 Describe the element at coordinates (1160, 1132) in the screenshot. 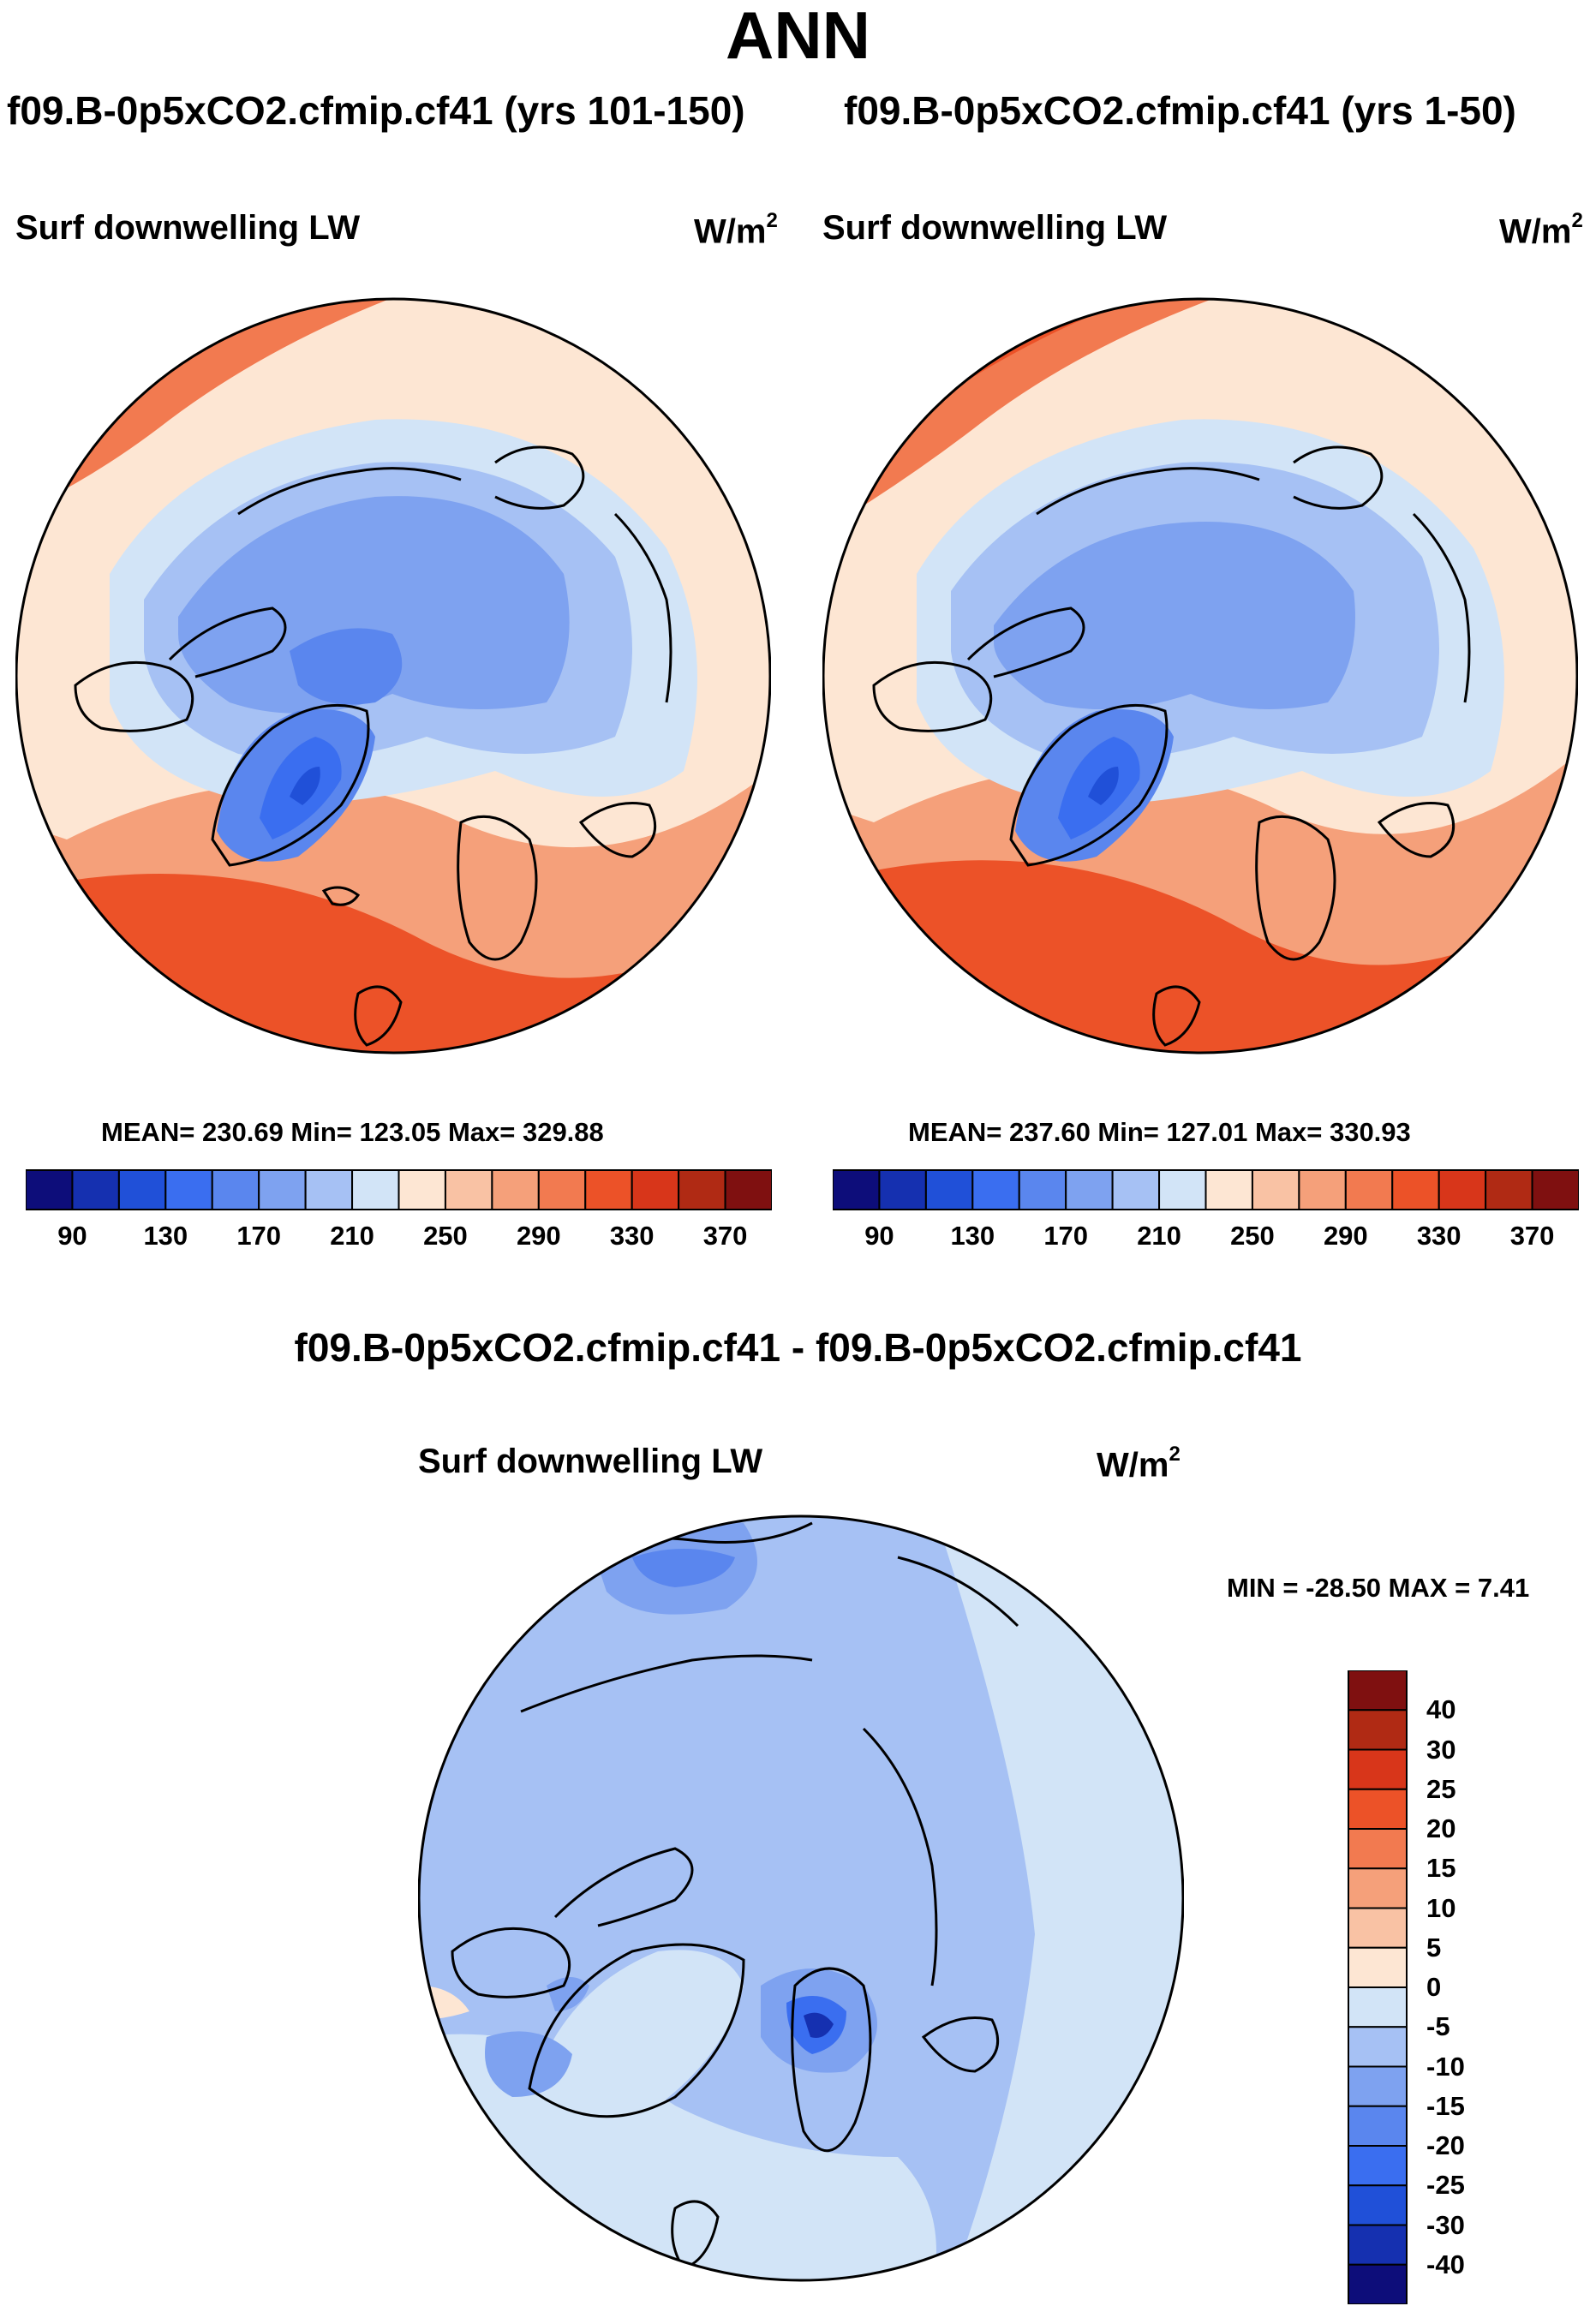

I see `right-panel-stats: MEAN= 237.60 Min= 127.01 Max= 330.93` at that location.